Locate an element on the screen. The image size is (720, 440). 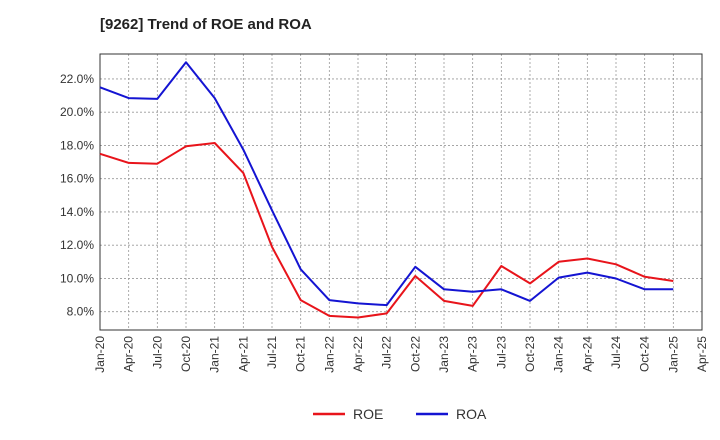
x-tick-label: Apr-20 is located at coordinates (129, 354).